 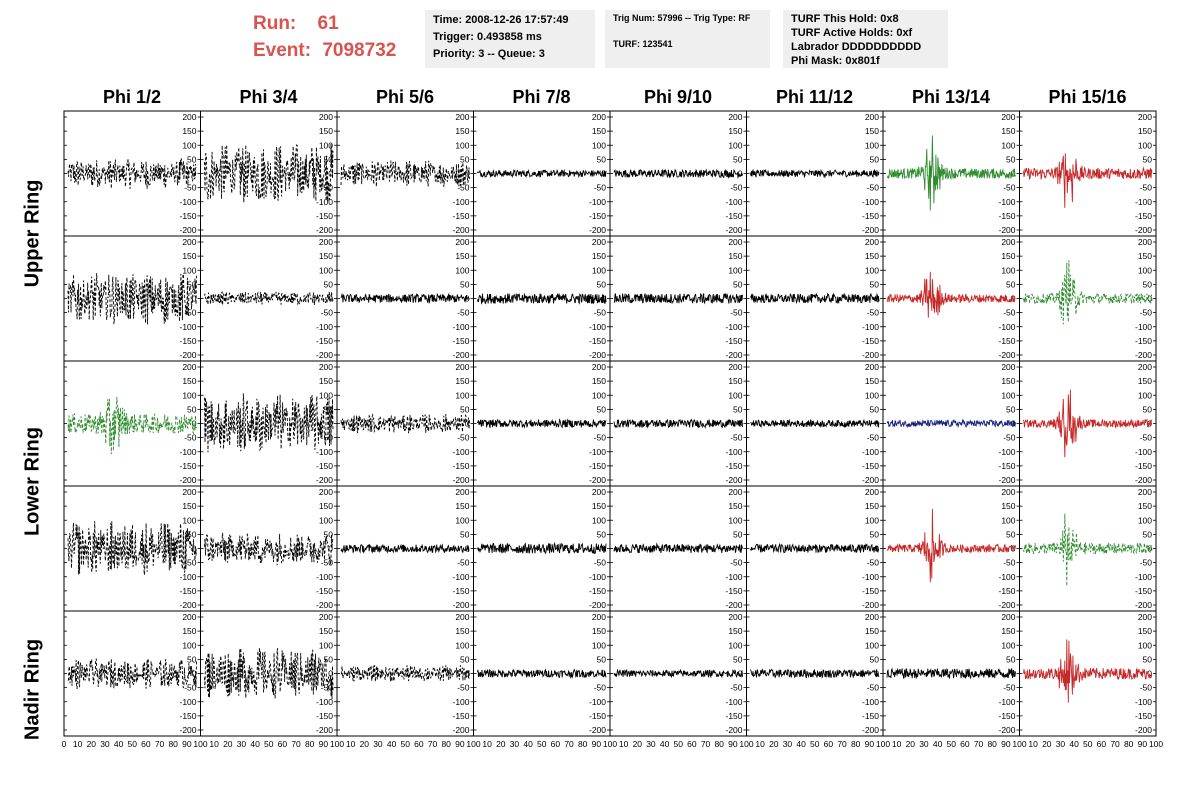 I want to click on run-label: Run:, so click(x=275, y=23).